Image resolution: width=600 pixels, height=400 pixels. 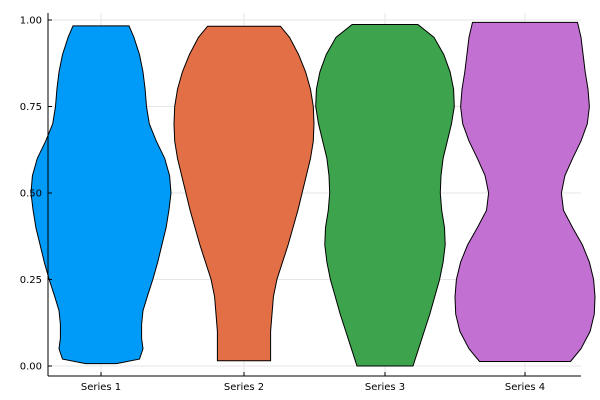 What do you see at coordinates (525, 387) in the screenshot?
I see `x-tick-label: Series 4` at bounding box center [525, 387].